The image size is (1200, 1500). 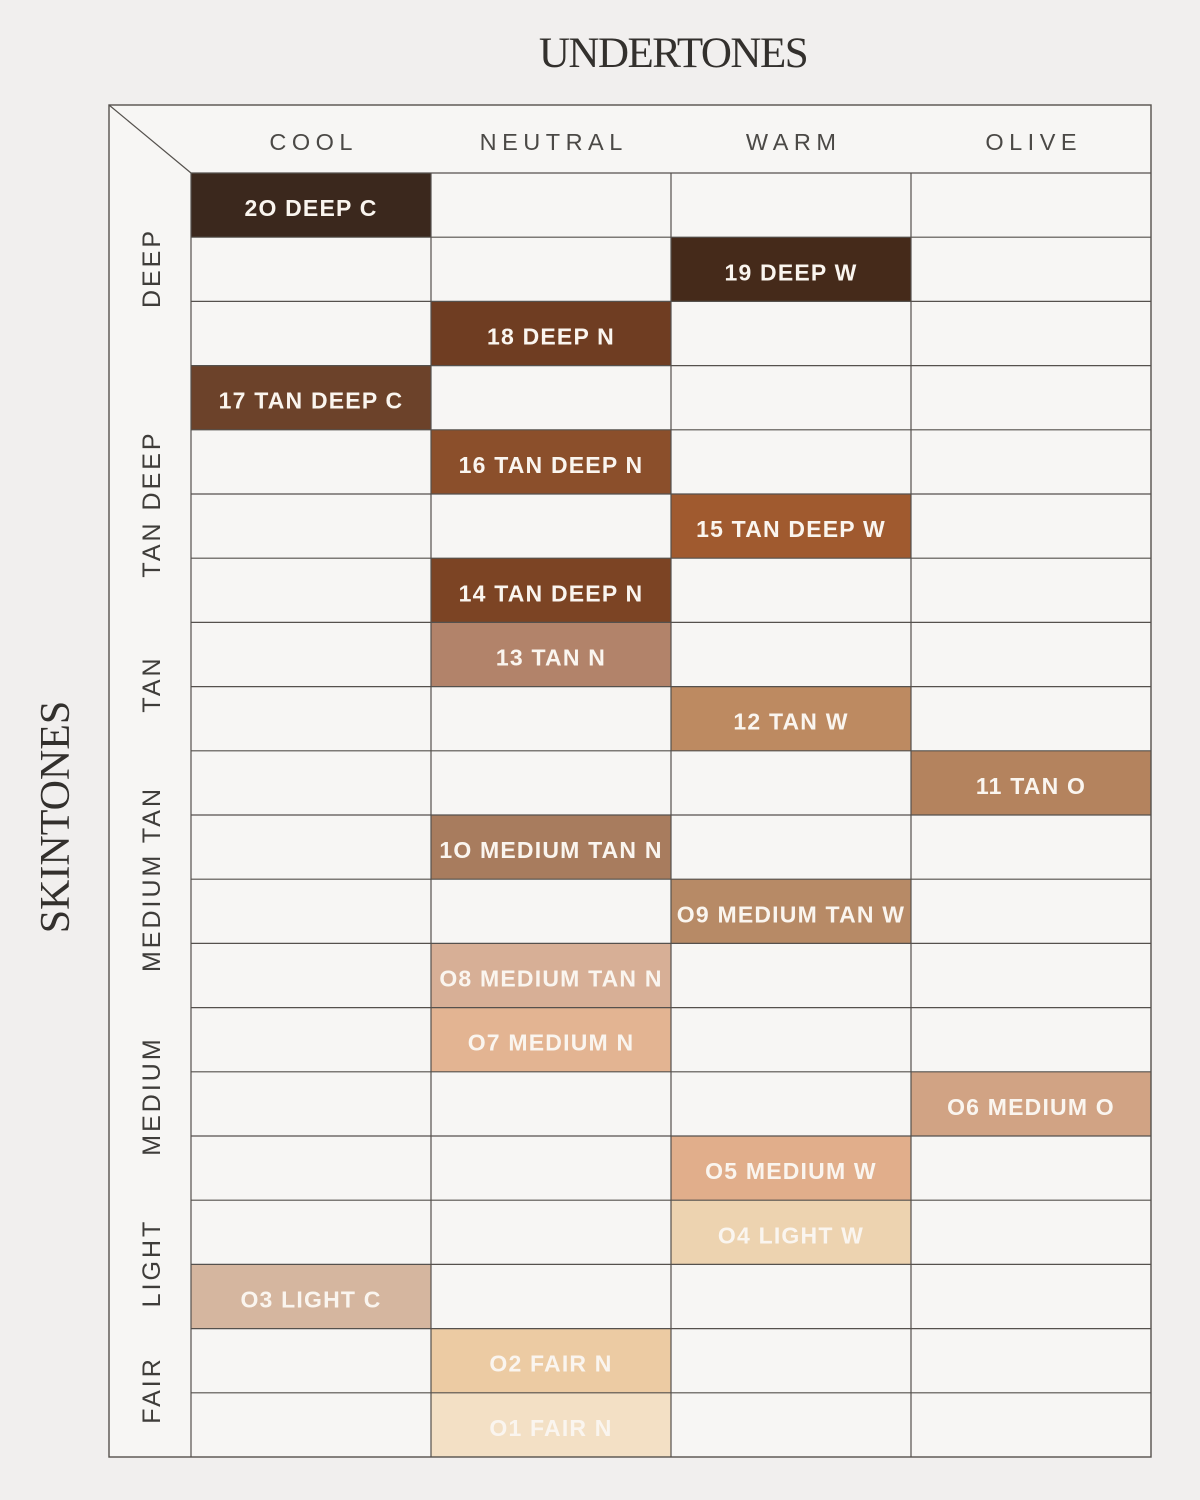 I want to click on svg-text: WARM, so click(x=794, y=142).